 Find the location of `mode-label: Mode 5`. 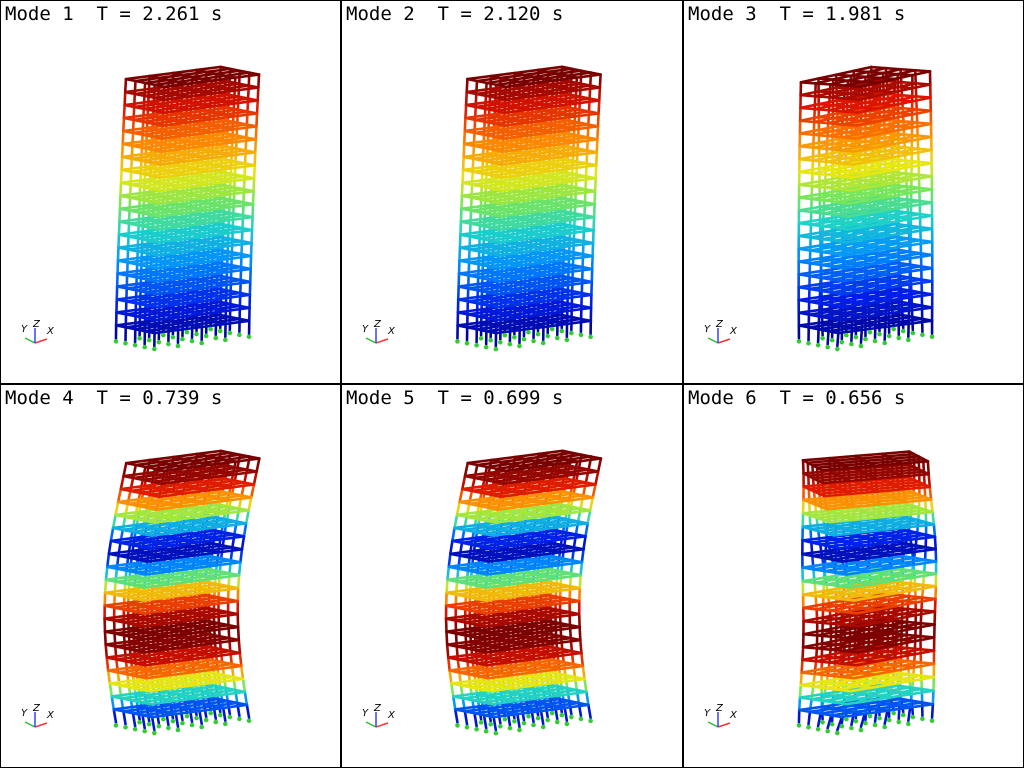

mode-label: Mode 5 is located at coordinates (380, 398).